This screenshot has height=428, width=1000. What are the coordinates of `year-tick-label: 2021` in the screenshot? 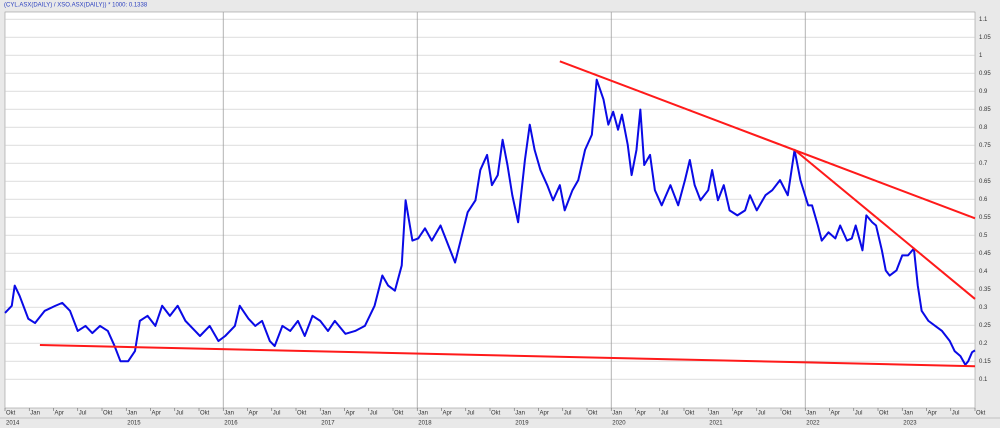 It's located at (716, 424).